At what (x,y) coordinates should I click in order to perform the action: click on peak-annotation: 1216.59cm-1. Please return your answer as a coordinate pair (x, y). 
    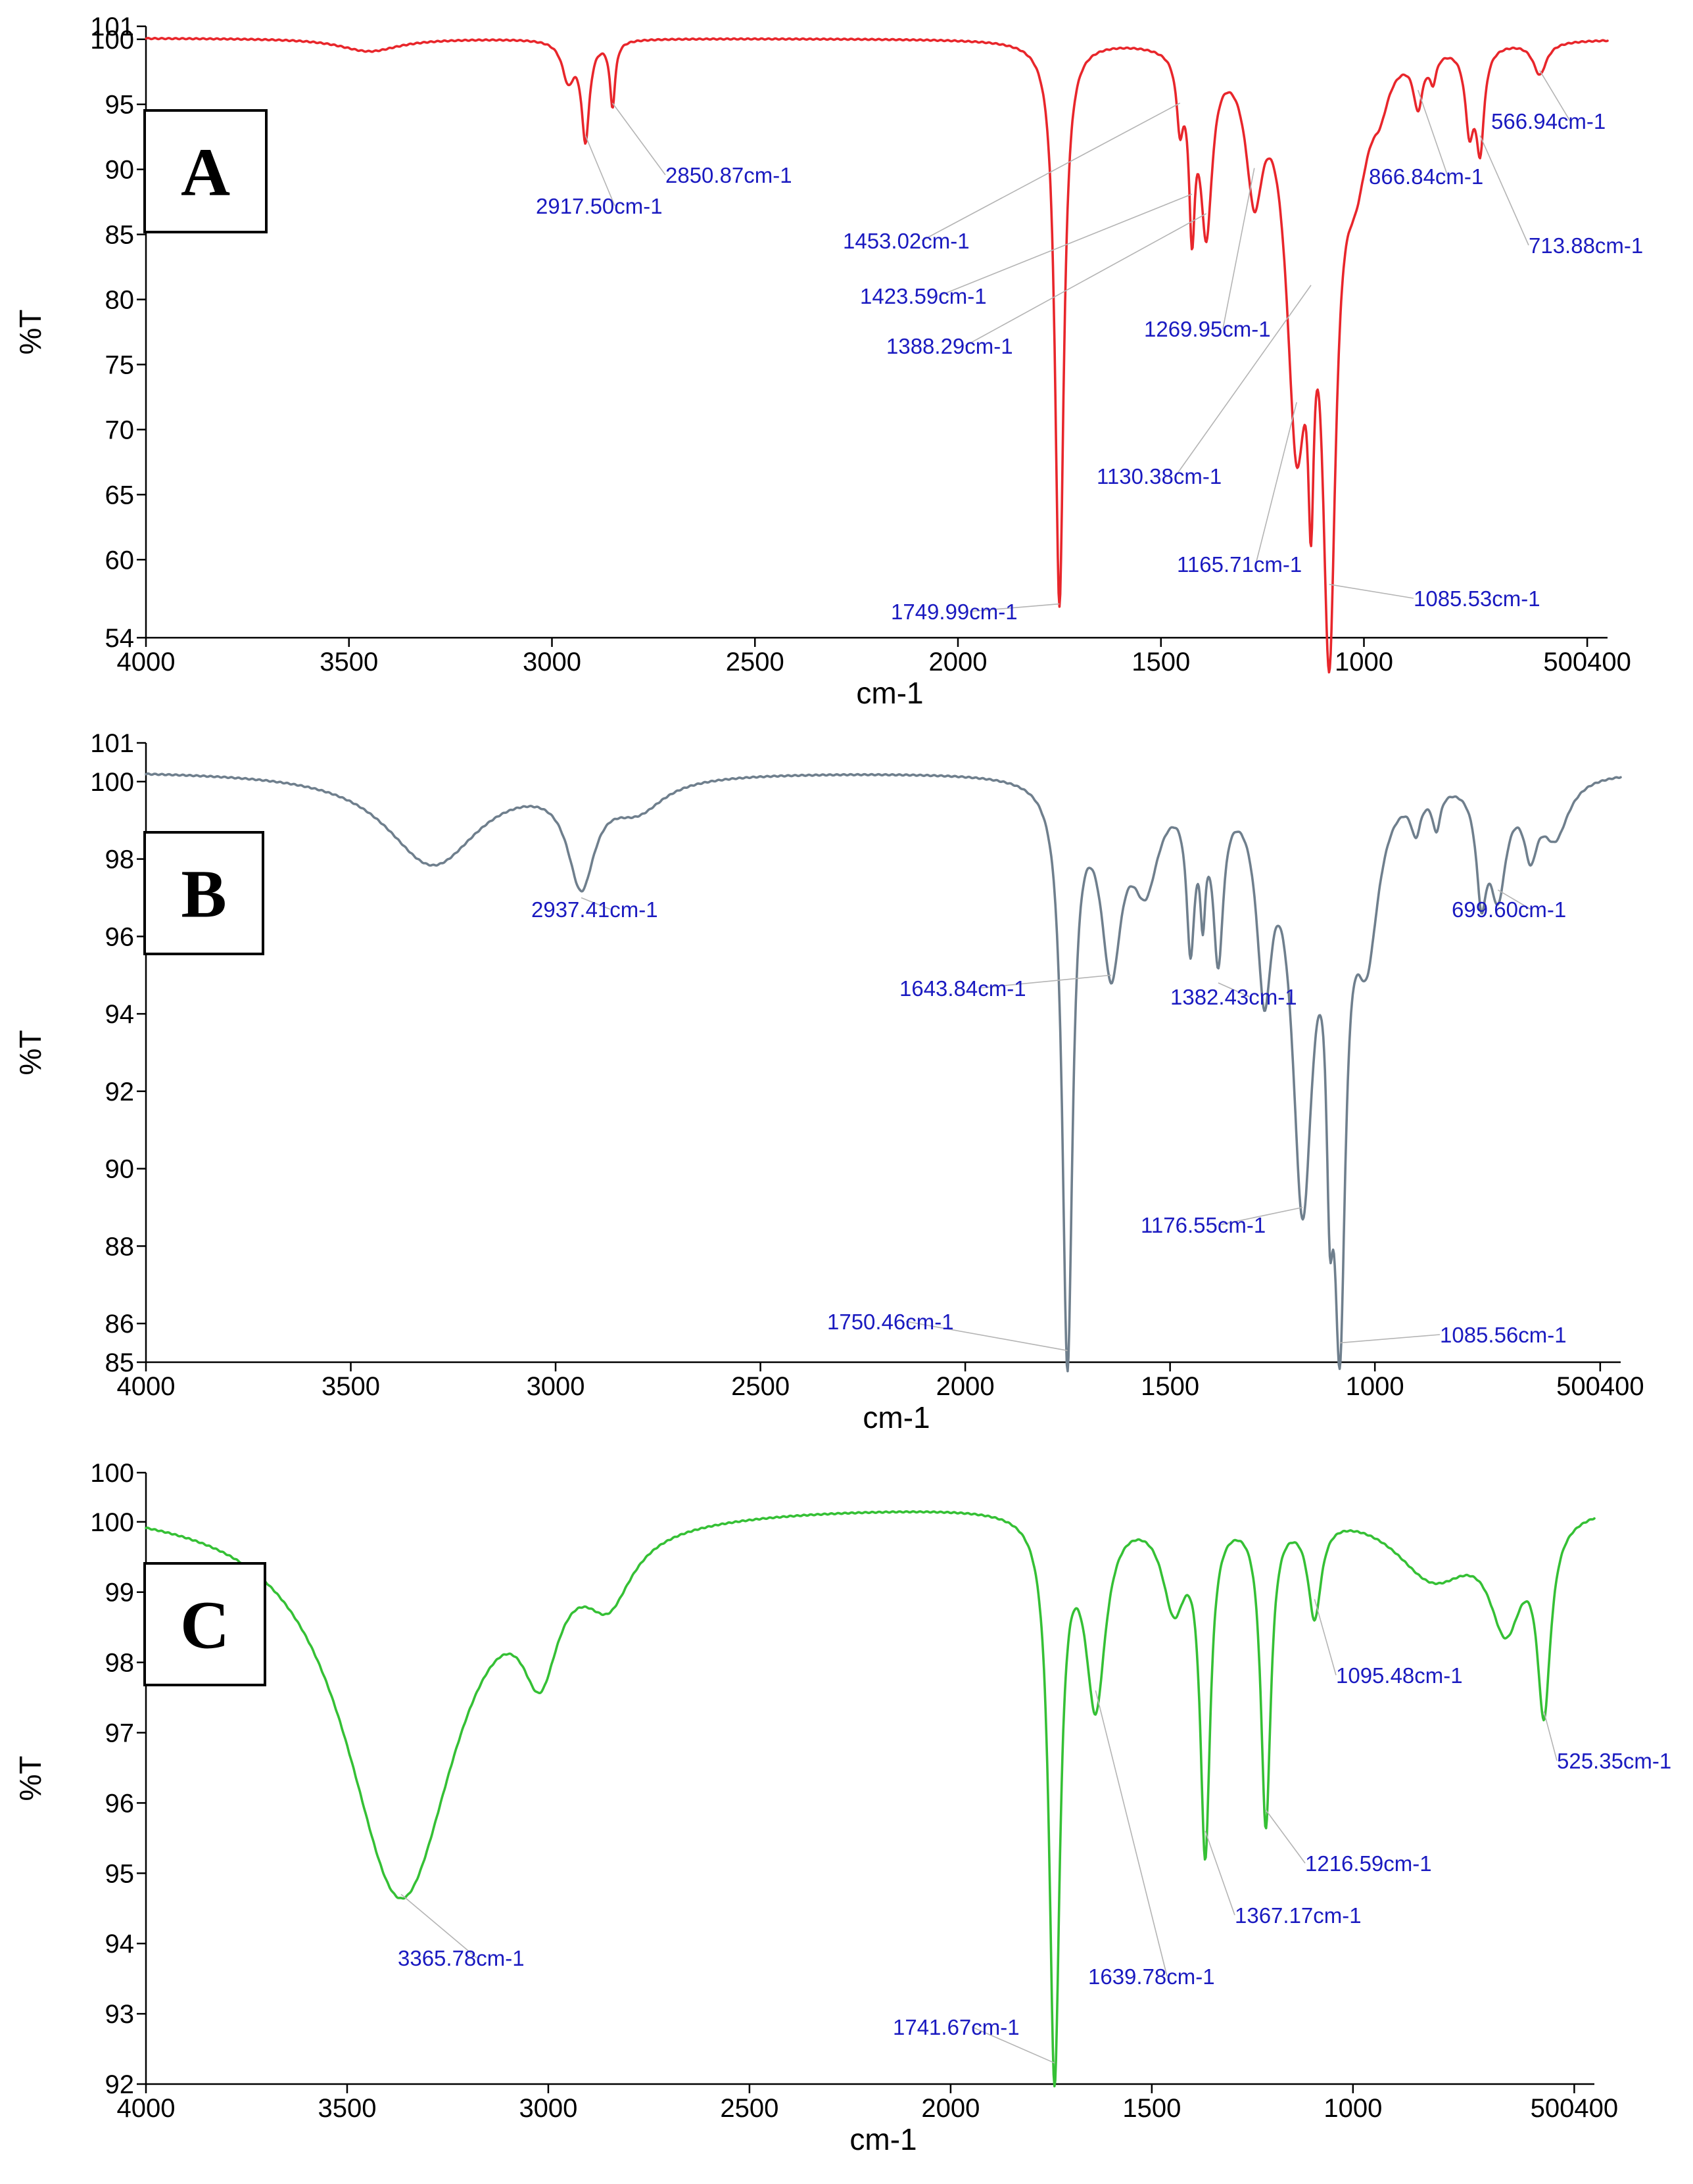
    Looking at the image, I should click on (1368, 1863).